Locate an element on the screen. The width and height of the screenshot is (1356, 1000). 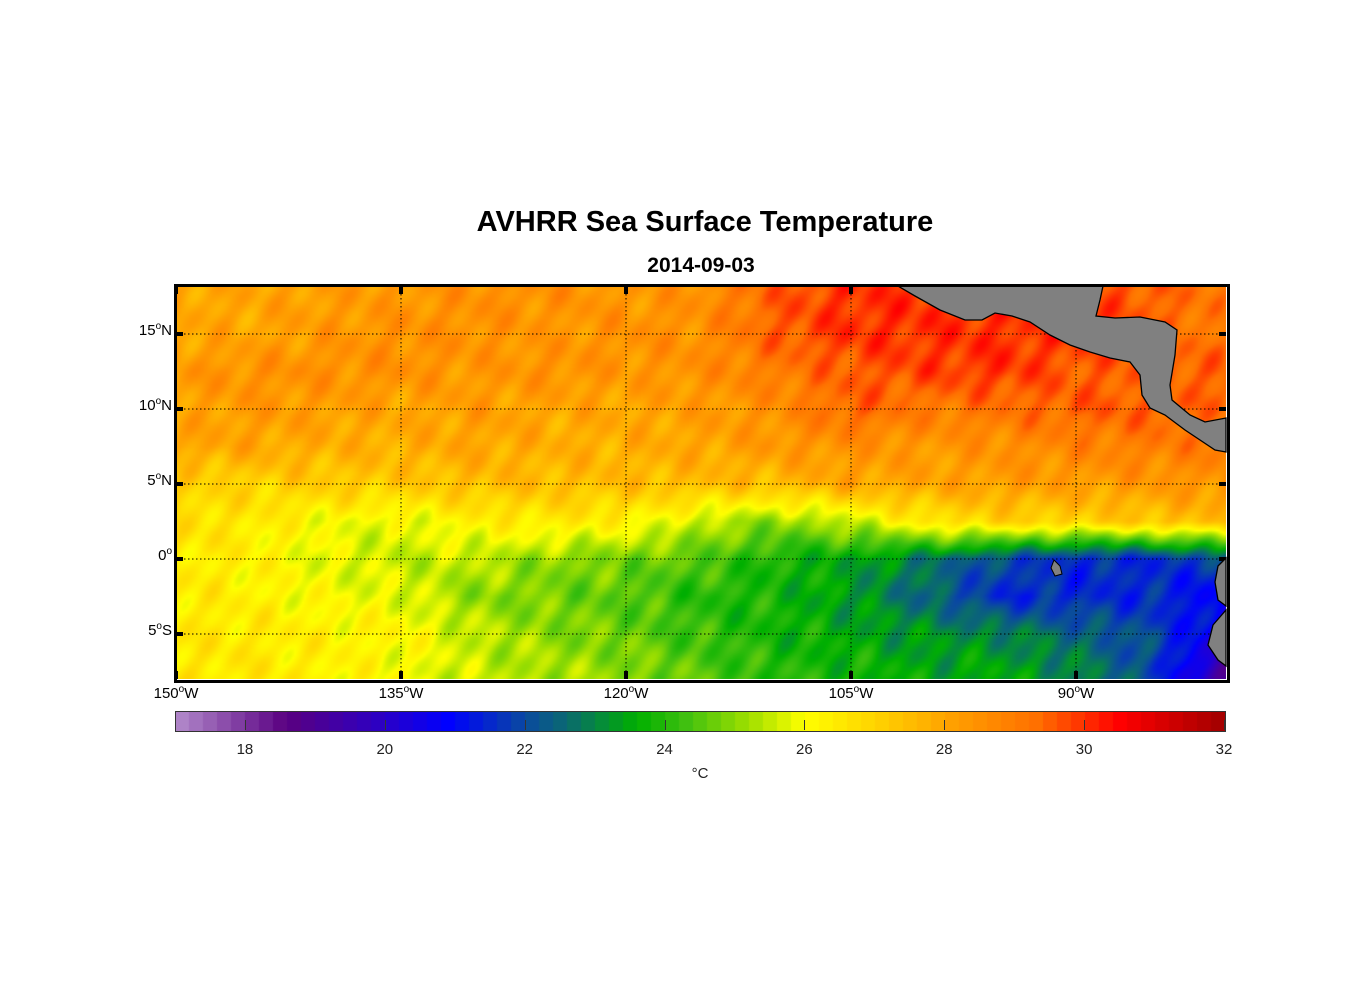
y-tick-label: 0o is located at coordinates (142, 555).